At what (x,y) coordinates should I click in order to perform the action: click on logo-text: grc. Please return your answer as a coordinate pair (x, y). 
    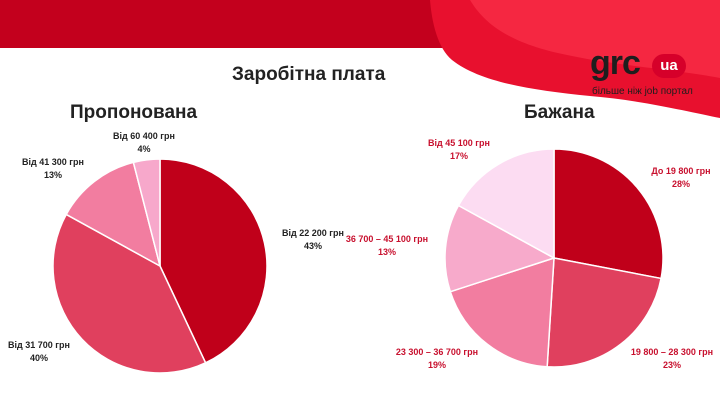
    Looking at the image, I should click on (615, 63).